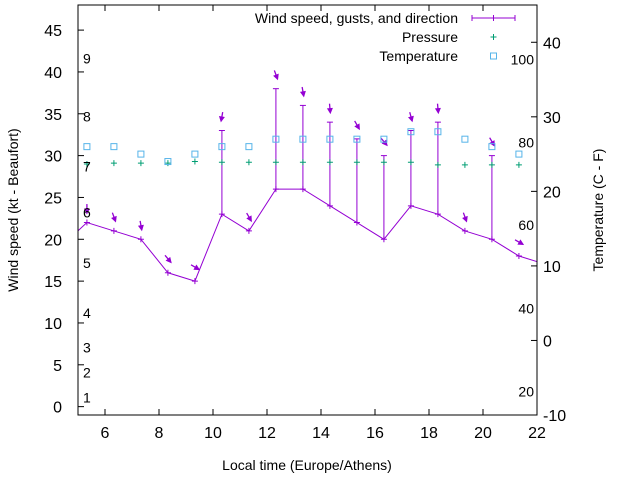 Image resolution: width=640 pixels, height=480 pixels. What do you see at coordinates (87, 59) in the screenshot?
I see `beaufort-label: 9` at bounding box center [87, 59].